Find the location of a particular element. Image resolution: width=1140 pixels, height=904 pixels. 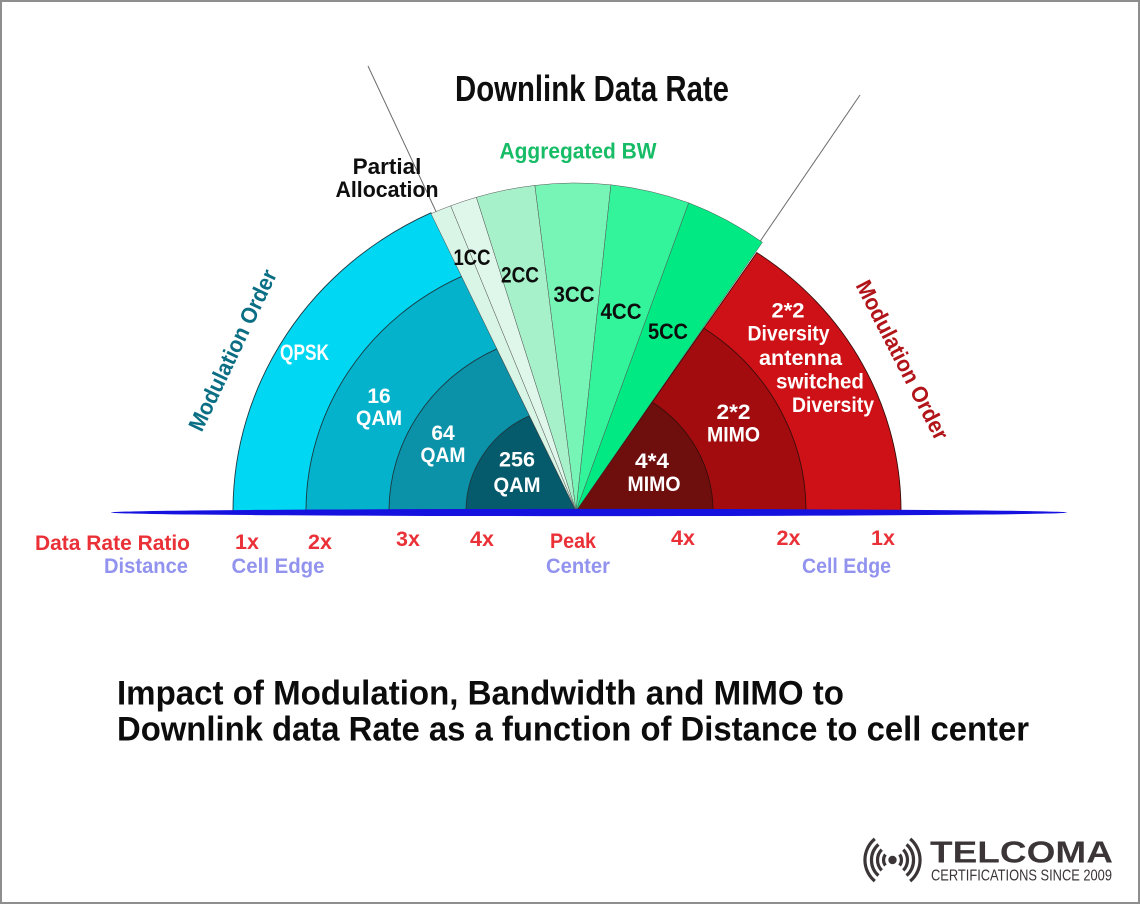

svg-text: 1CC is located at coordinates (472, 257).